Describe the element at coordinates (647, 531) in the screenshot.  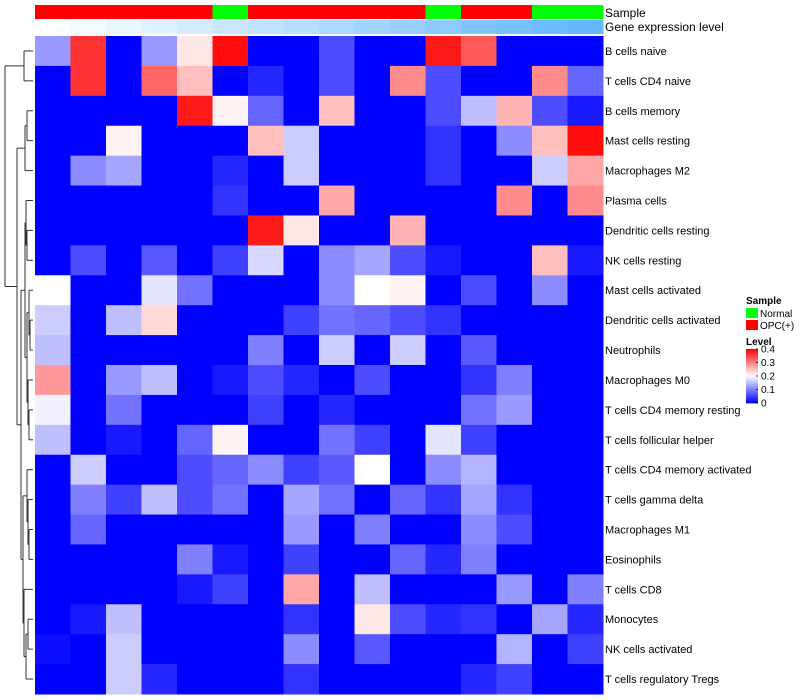
I see `row-label: Macrophages M1` at that location.